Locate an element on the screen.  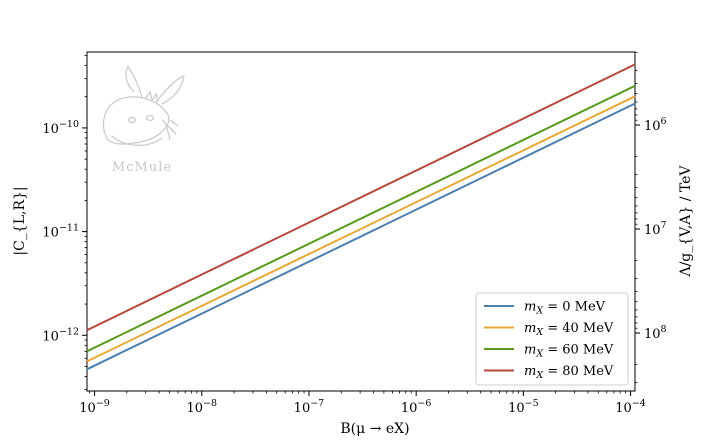
logo-right-ear is located at coordinates (170, 89).